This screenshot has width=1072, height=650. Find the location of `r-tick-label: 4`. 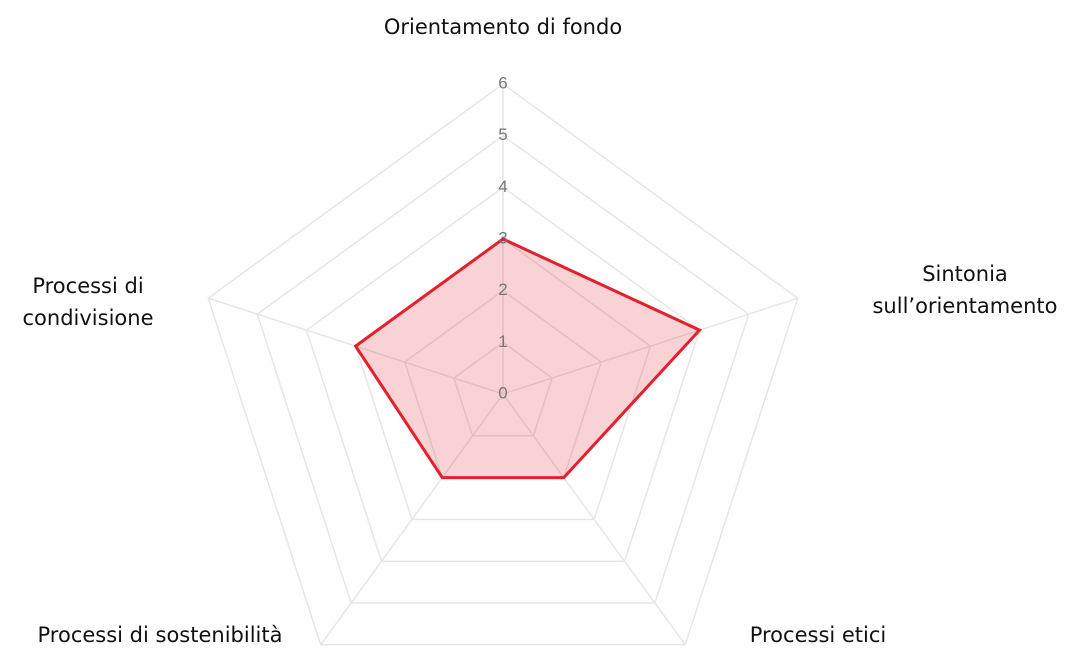

r-tick-label: 4 is located at coordinates (502, 186).